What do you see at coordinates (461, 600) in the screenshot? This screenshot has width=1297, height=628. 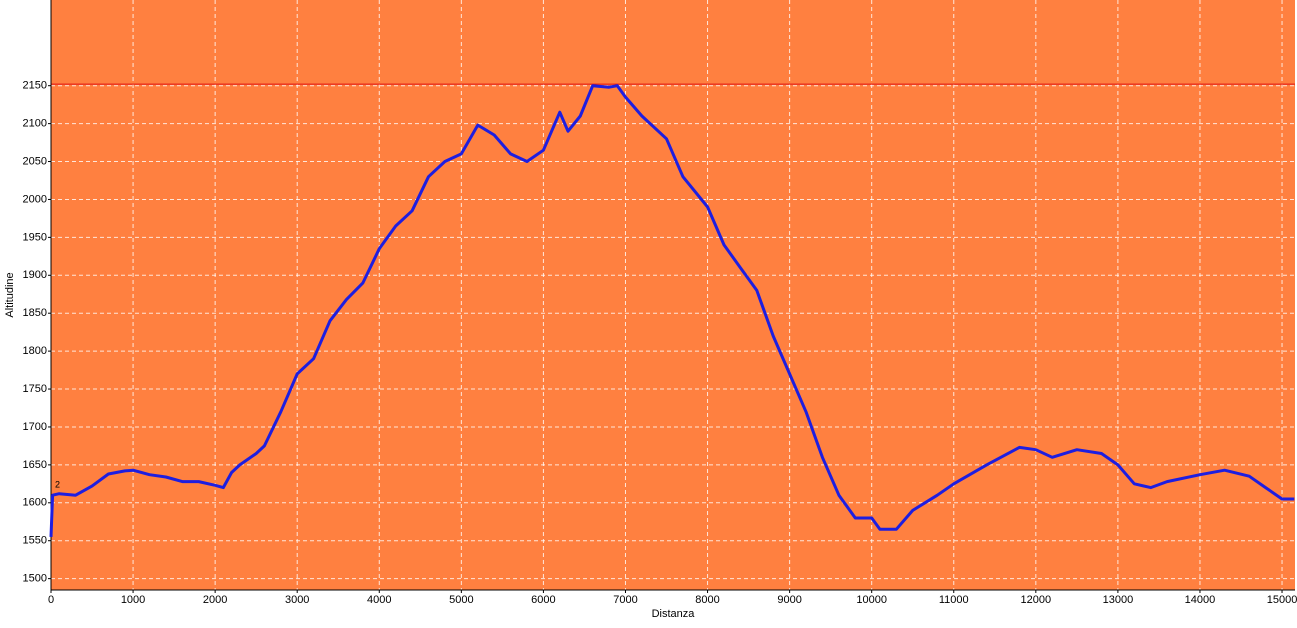 I see `x-tick-label: 5000` at bounding box center [461, 600].